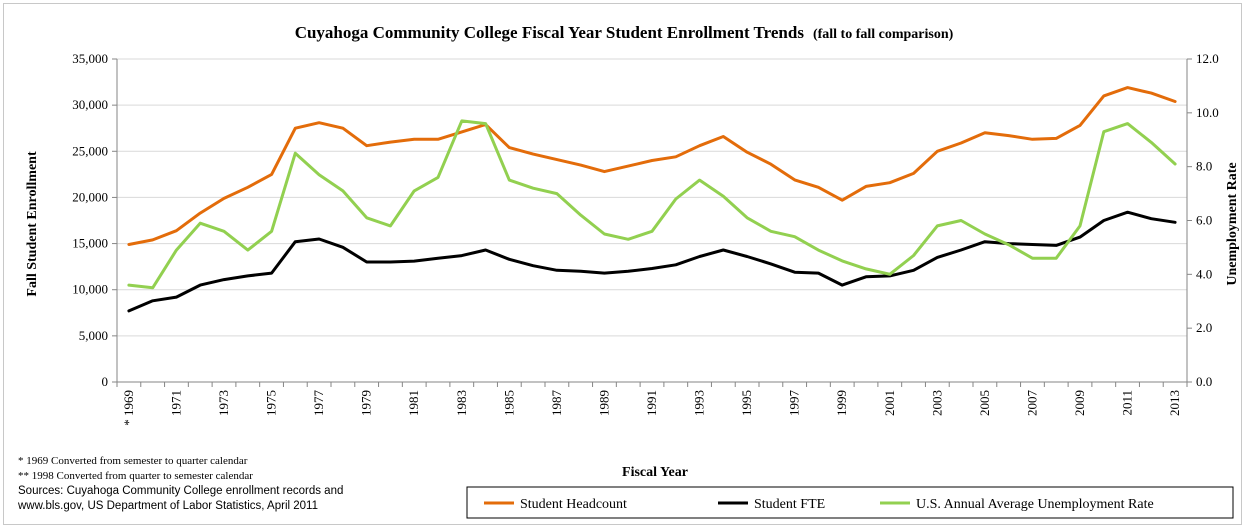  I want to click on x-tick-label: 1971, so click(175, 403).